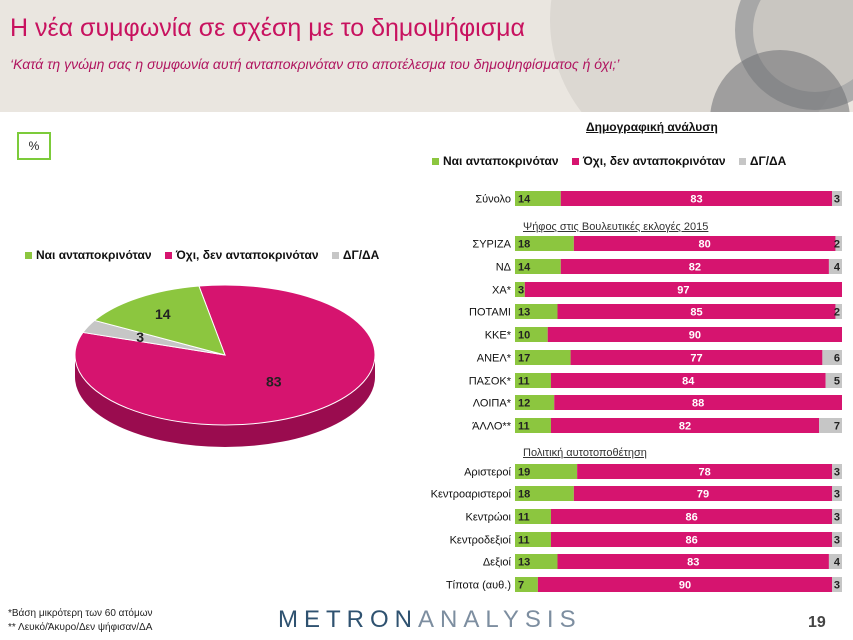 The height and width of the screenshot is (640, 853). I want to click on bar-value-label-no: 78, so click(705, 473).